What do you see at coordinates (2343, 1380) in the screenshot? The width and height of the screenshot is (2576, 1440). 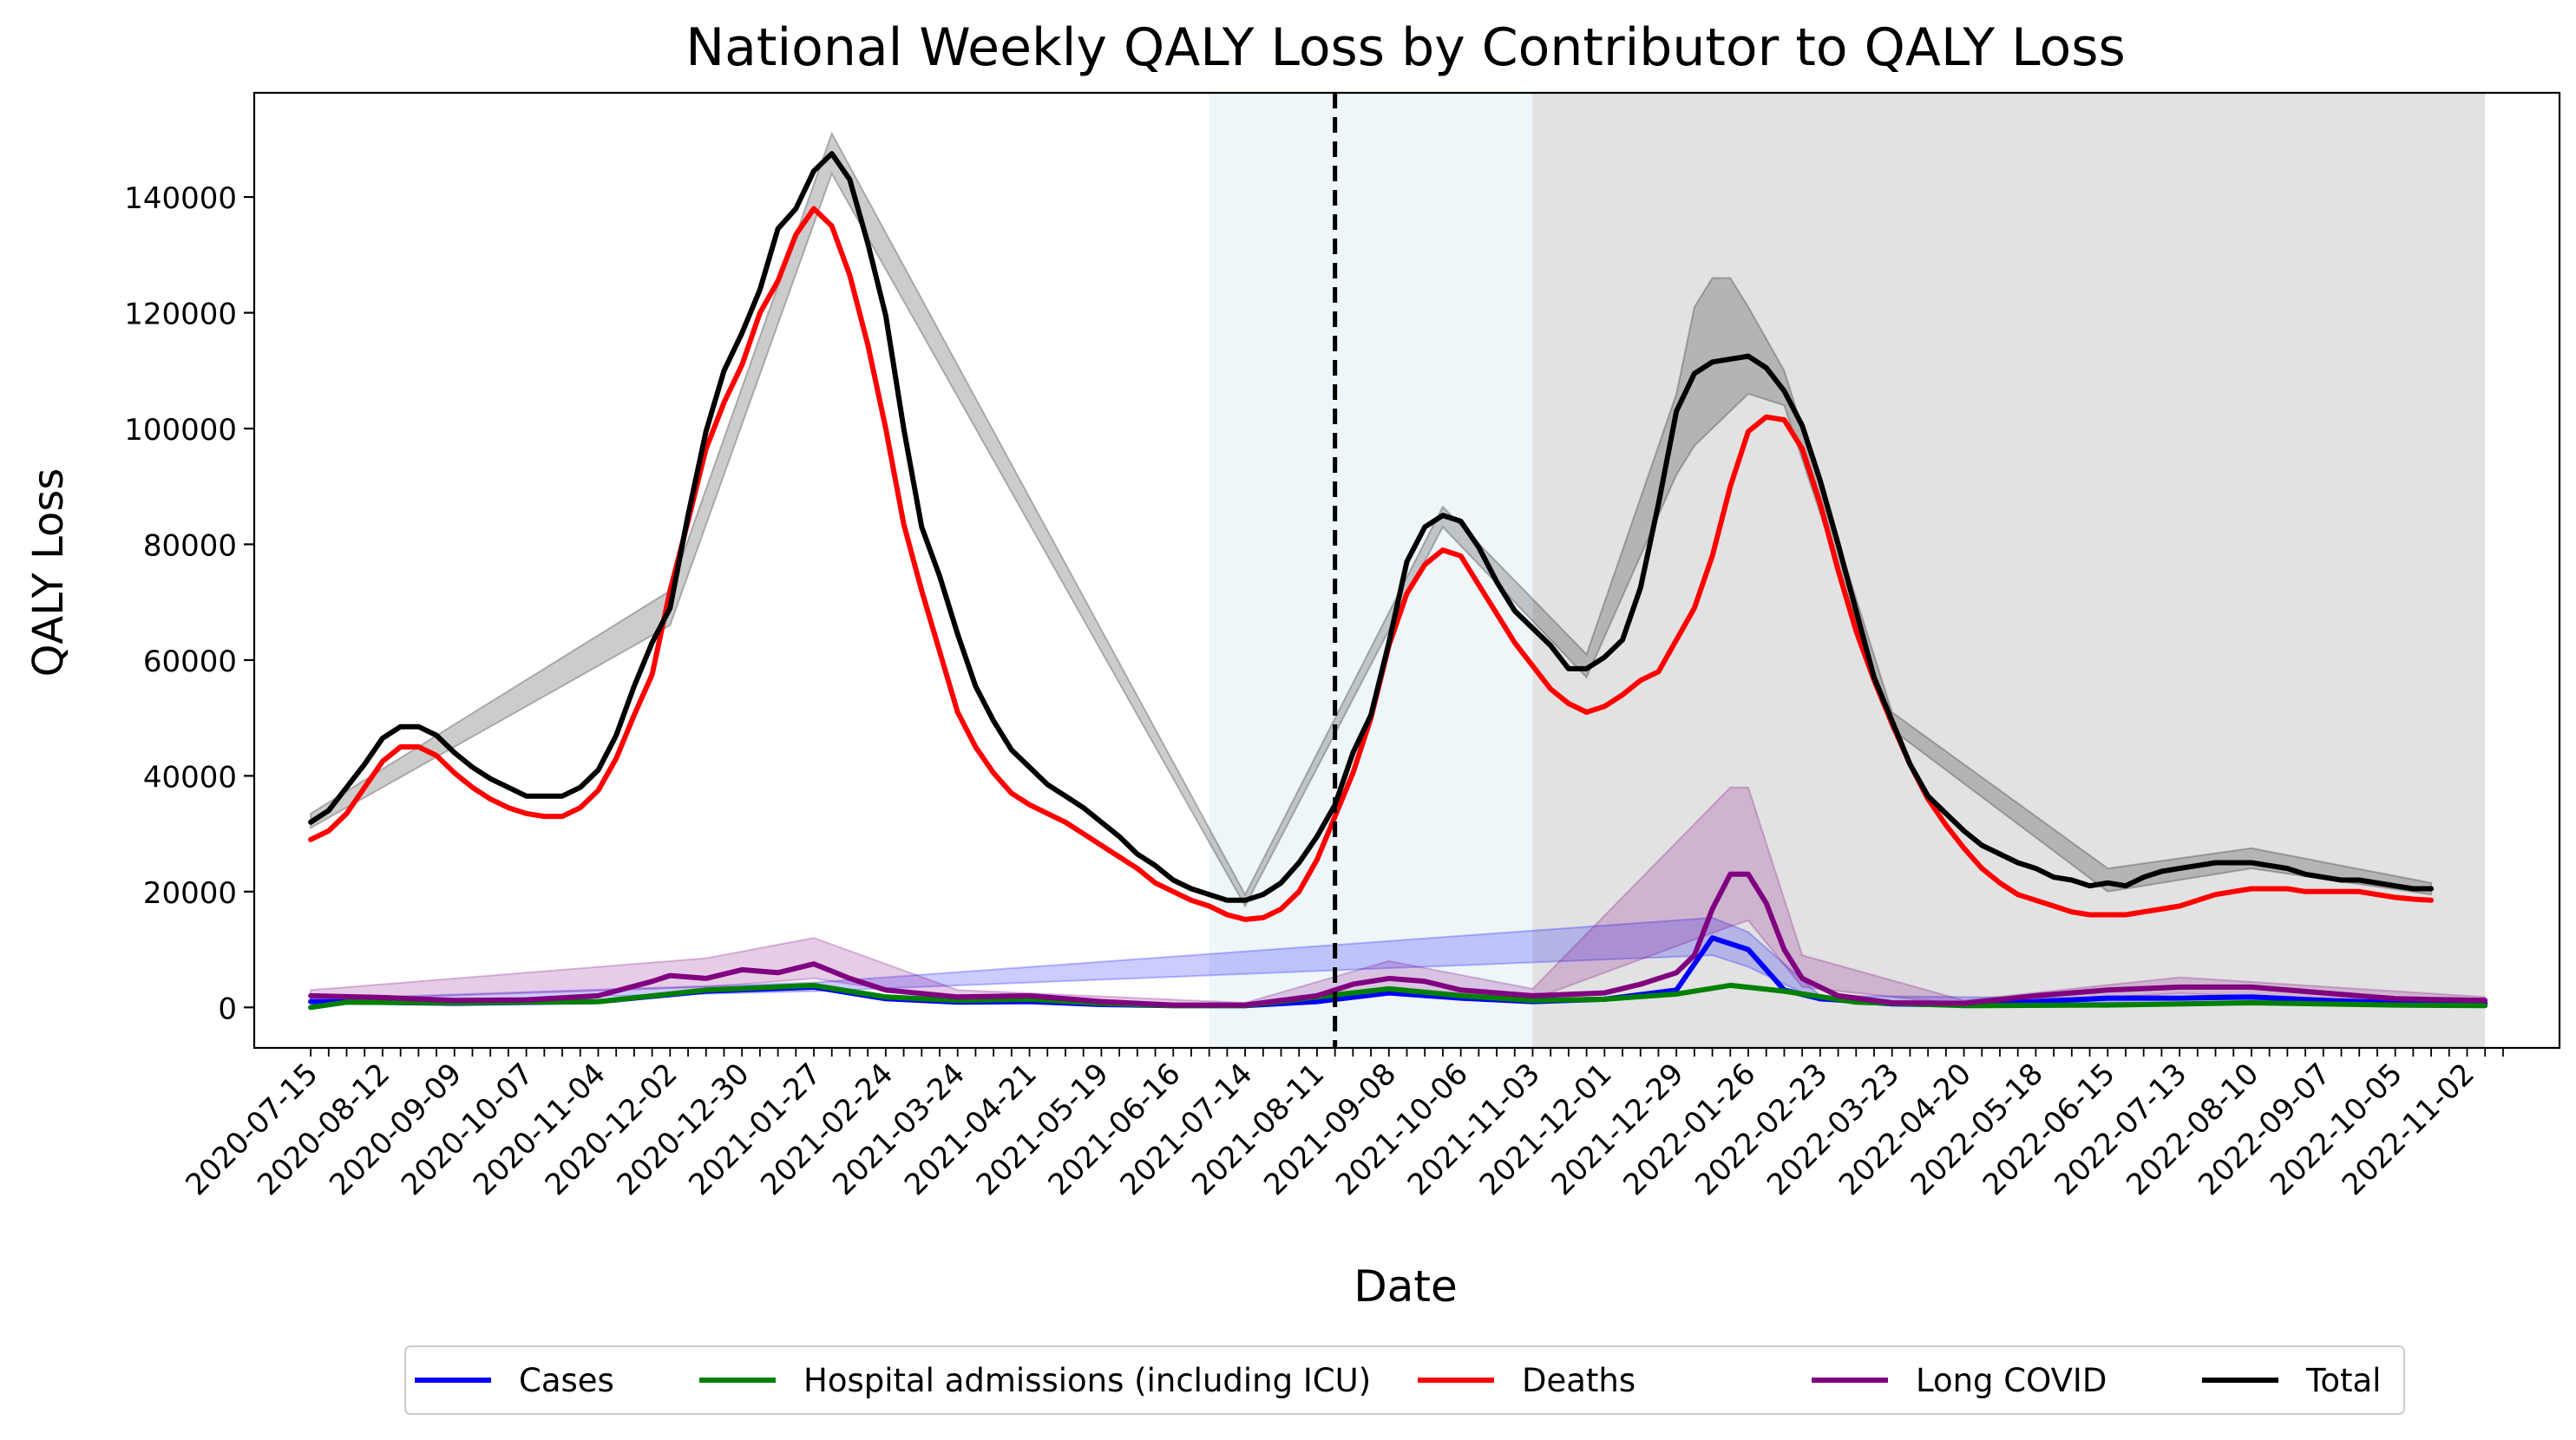 I see `legend-label-total: Total` at bounding box center [2343, 1380].